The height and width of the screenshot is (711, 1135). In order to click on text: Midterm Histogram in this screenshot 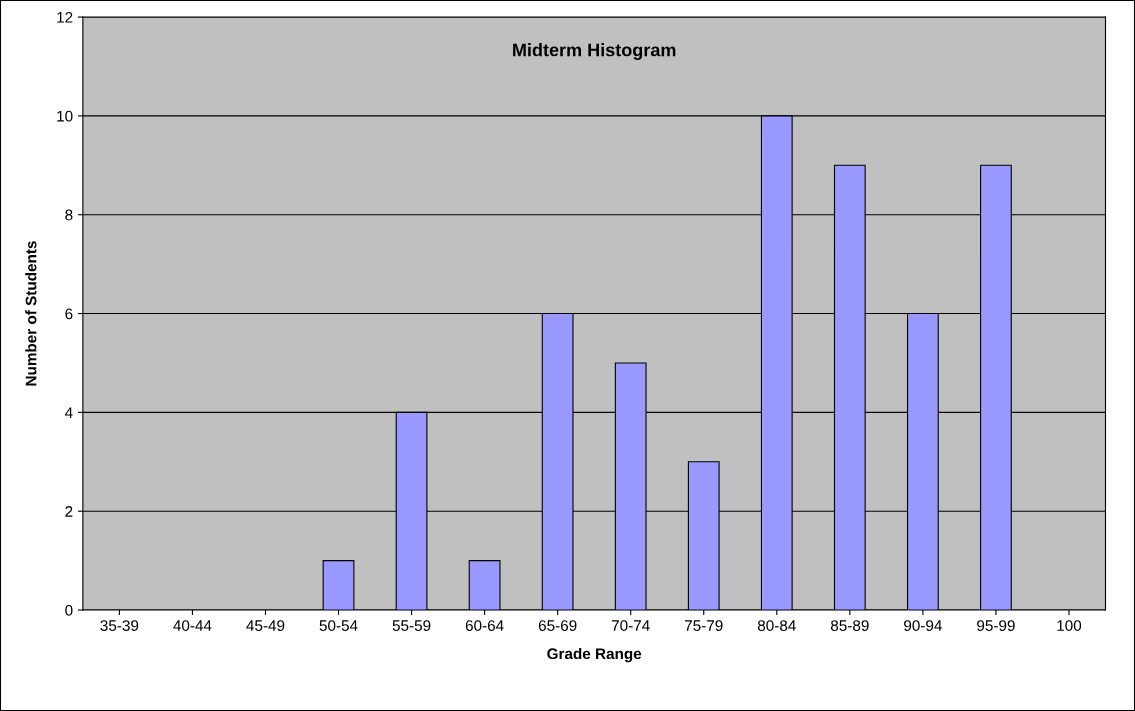, I will do `click(594, 51)`.